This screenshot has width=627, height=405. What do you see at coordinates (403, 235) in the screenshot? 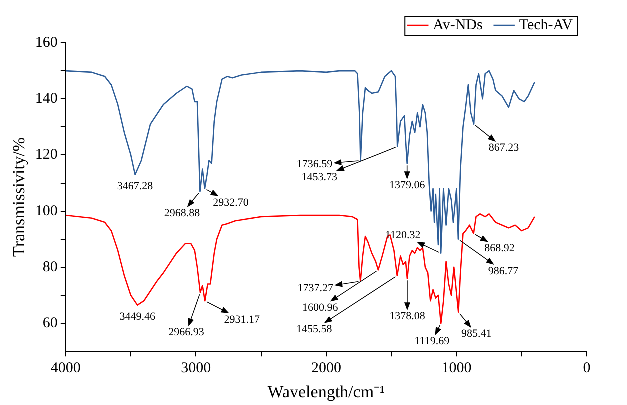
I see `annotation: 1120.32` at bounding box center [403, 235].